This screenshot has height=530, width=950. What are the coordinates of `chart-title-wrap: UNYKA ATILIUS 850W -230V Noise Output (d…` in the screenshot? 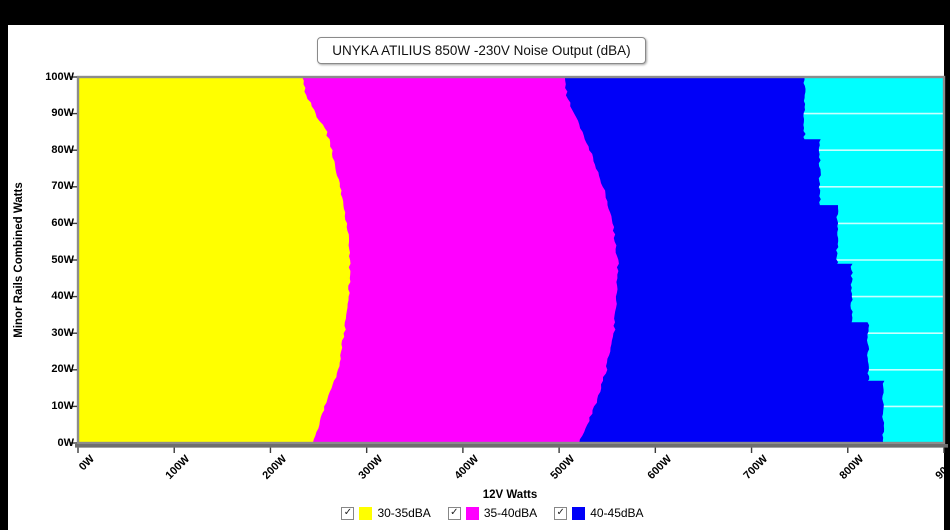 It's located at (475, 50).